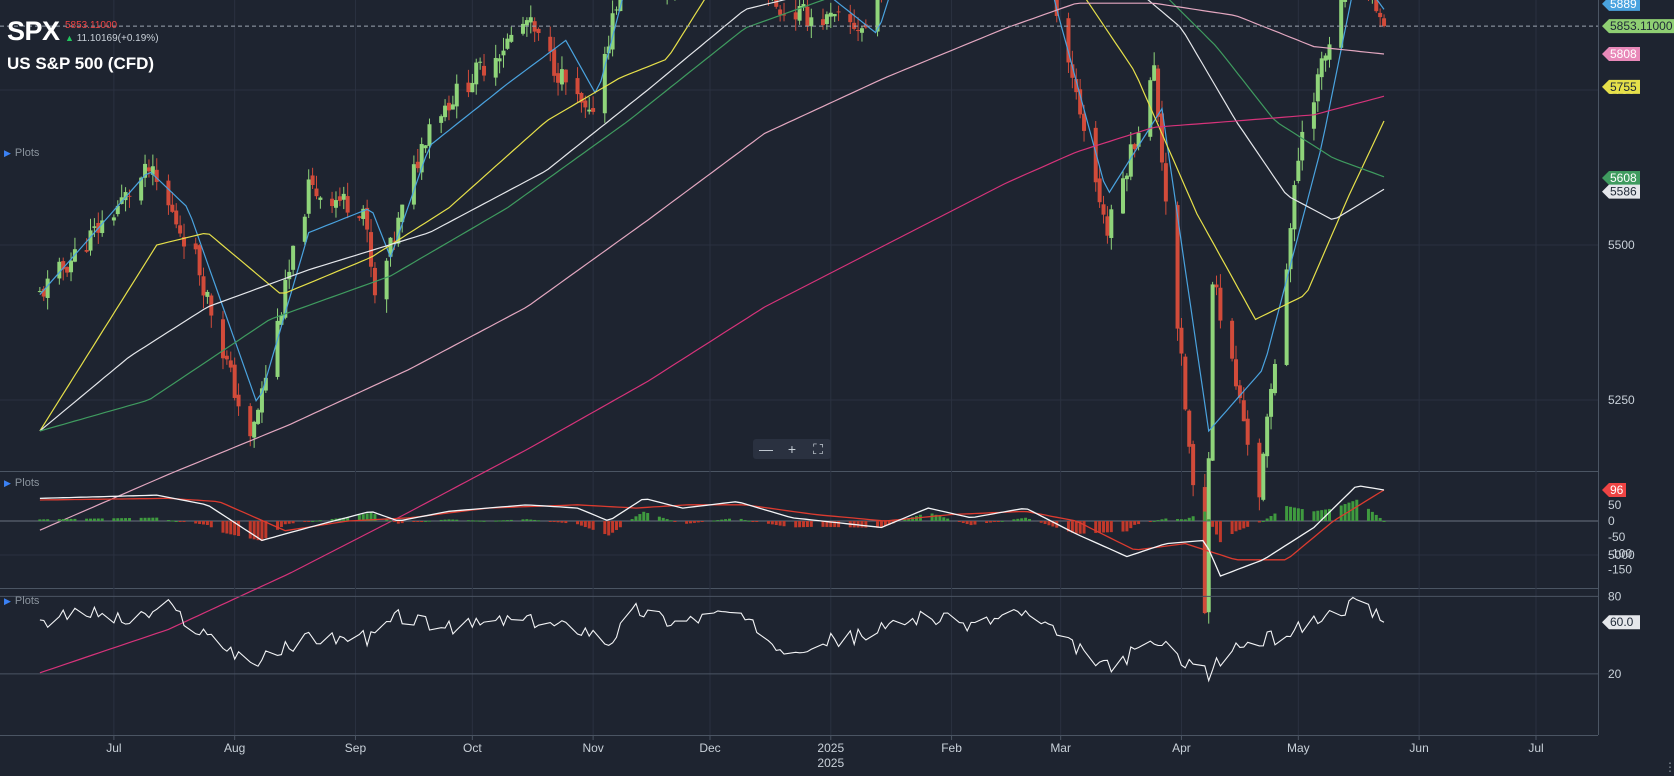  I want to click on price-value-tag-bg, so click(1621, 191).